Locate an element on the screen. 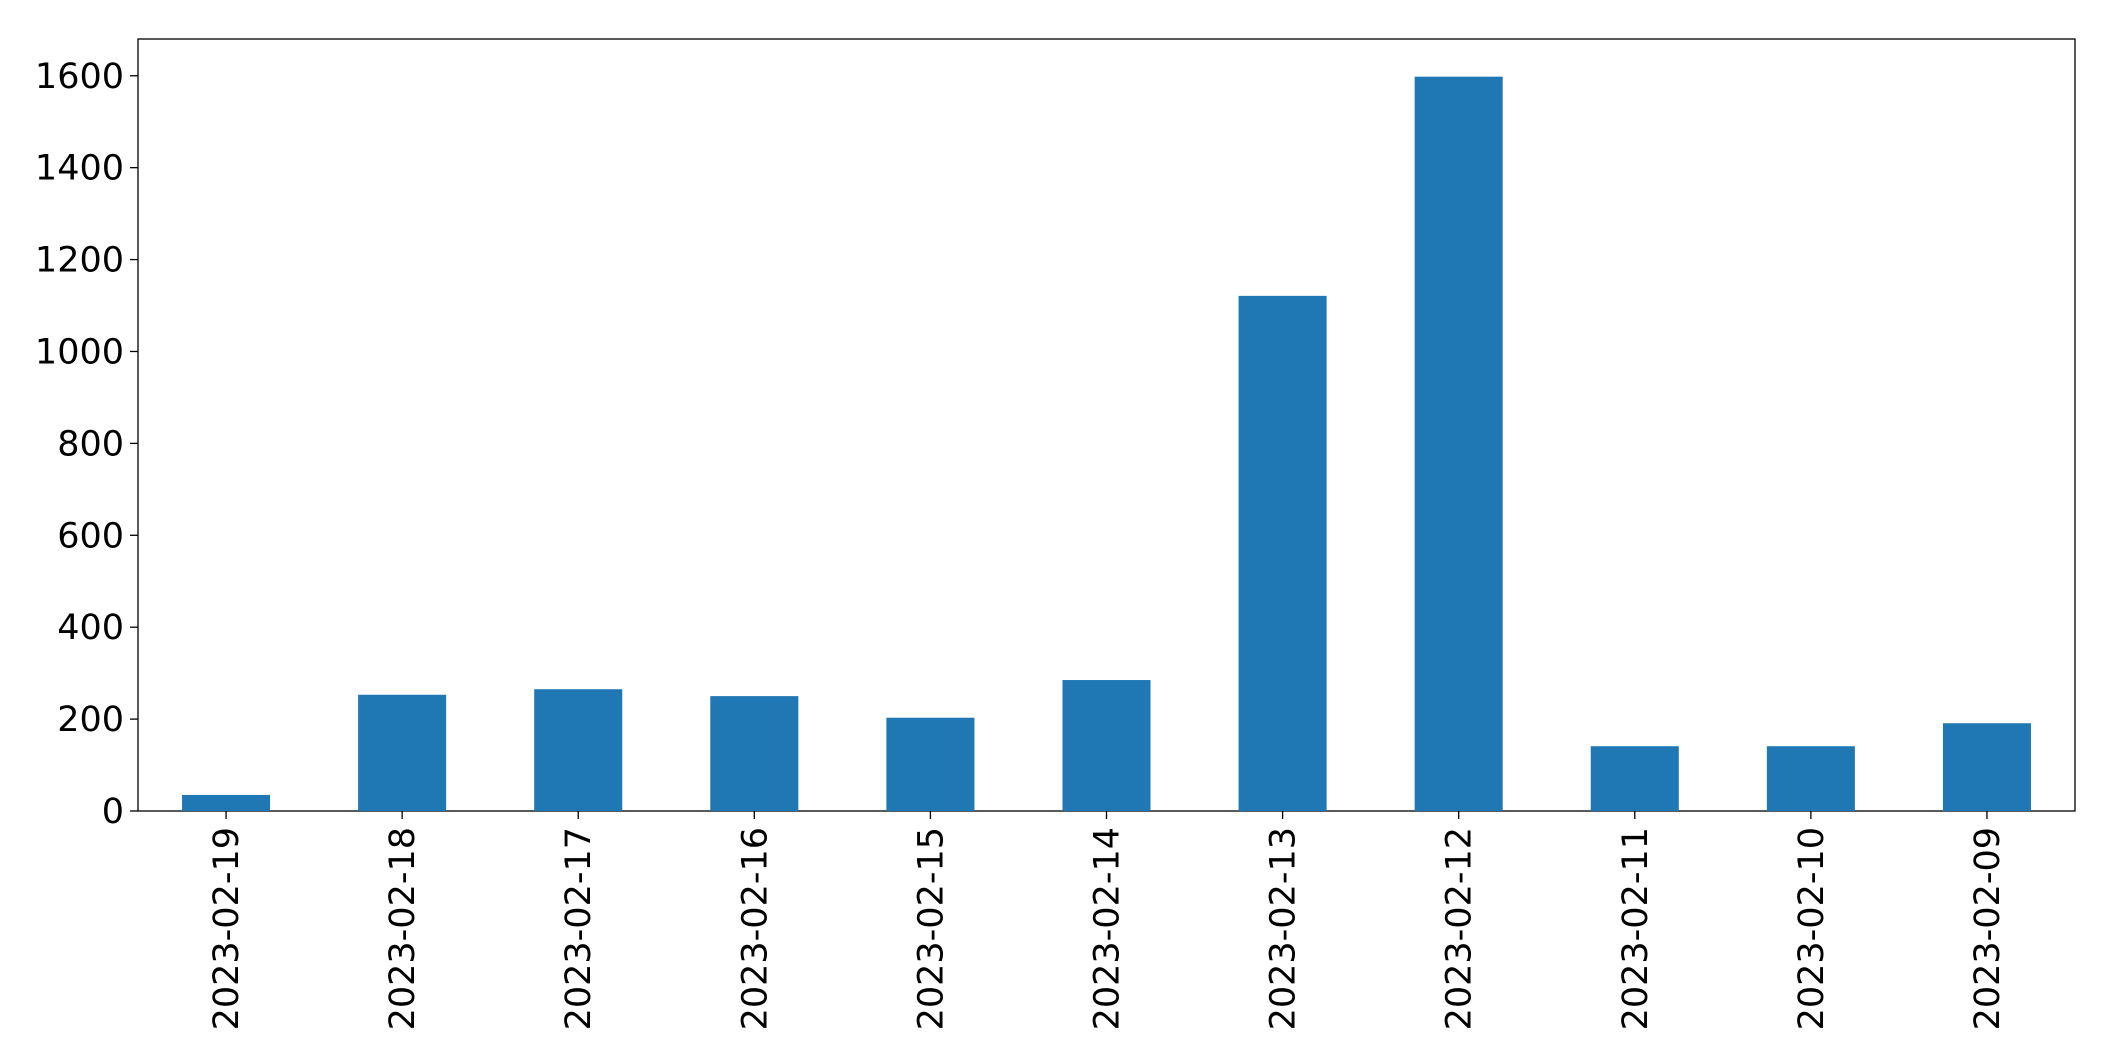 This screenshot has width=2115, height=1061. x-tick-label: 2023-02-13 is located at coordinates (1284, 928).